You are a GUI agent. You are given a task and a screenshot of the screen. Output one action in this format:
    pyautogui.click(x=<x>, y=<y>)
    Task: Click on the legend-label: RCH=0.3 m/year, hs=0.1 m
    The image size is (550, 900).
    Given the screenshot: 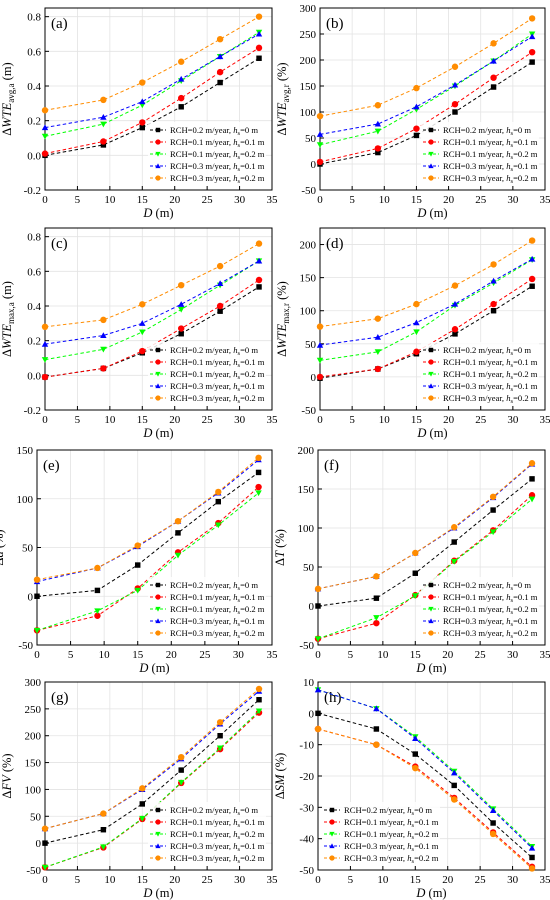 What is the action you would take?
    pyautogui.click(x=490, y=387)
    